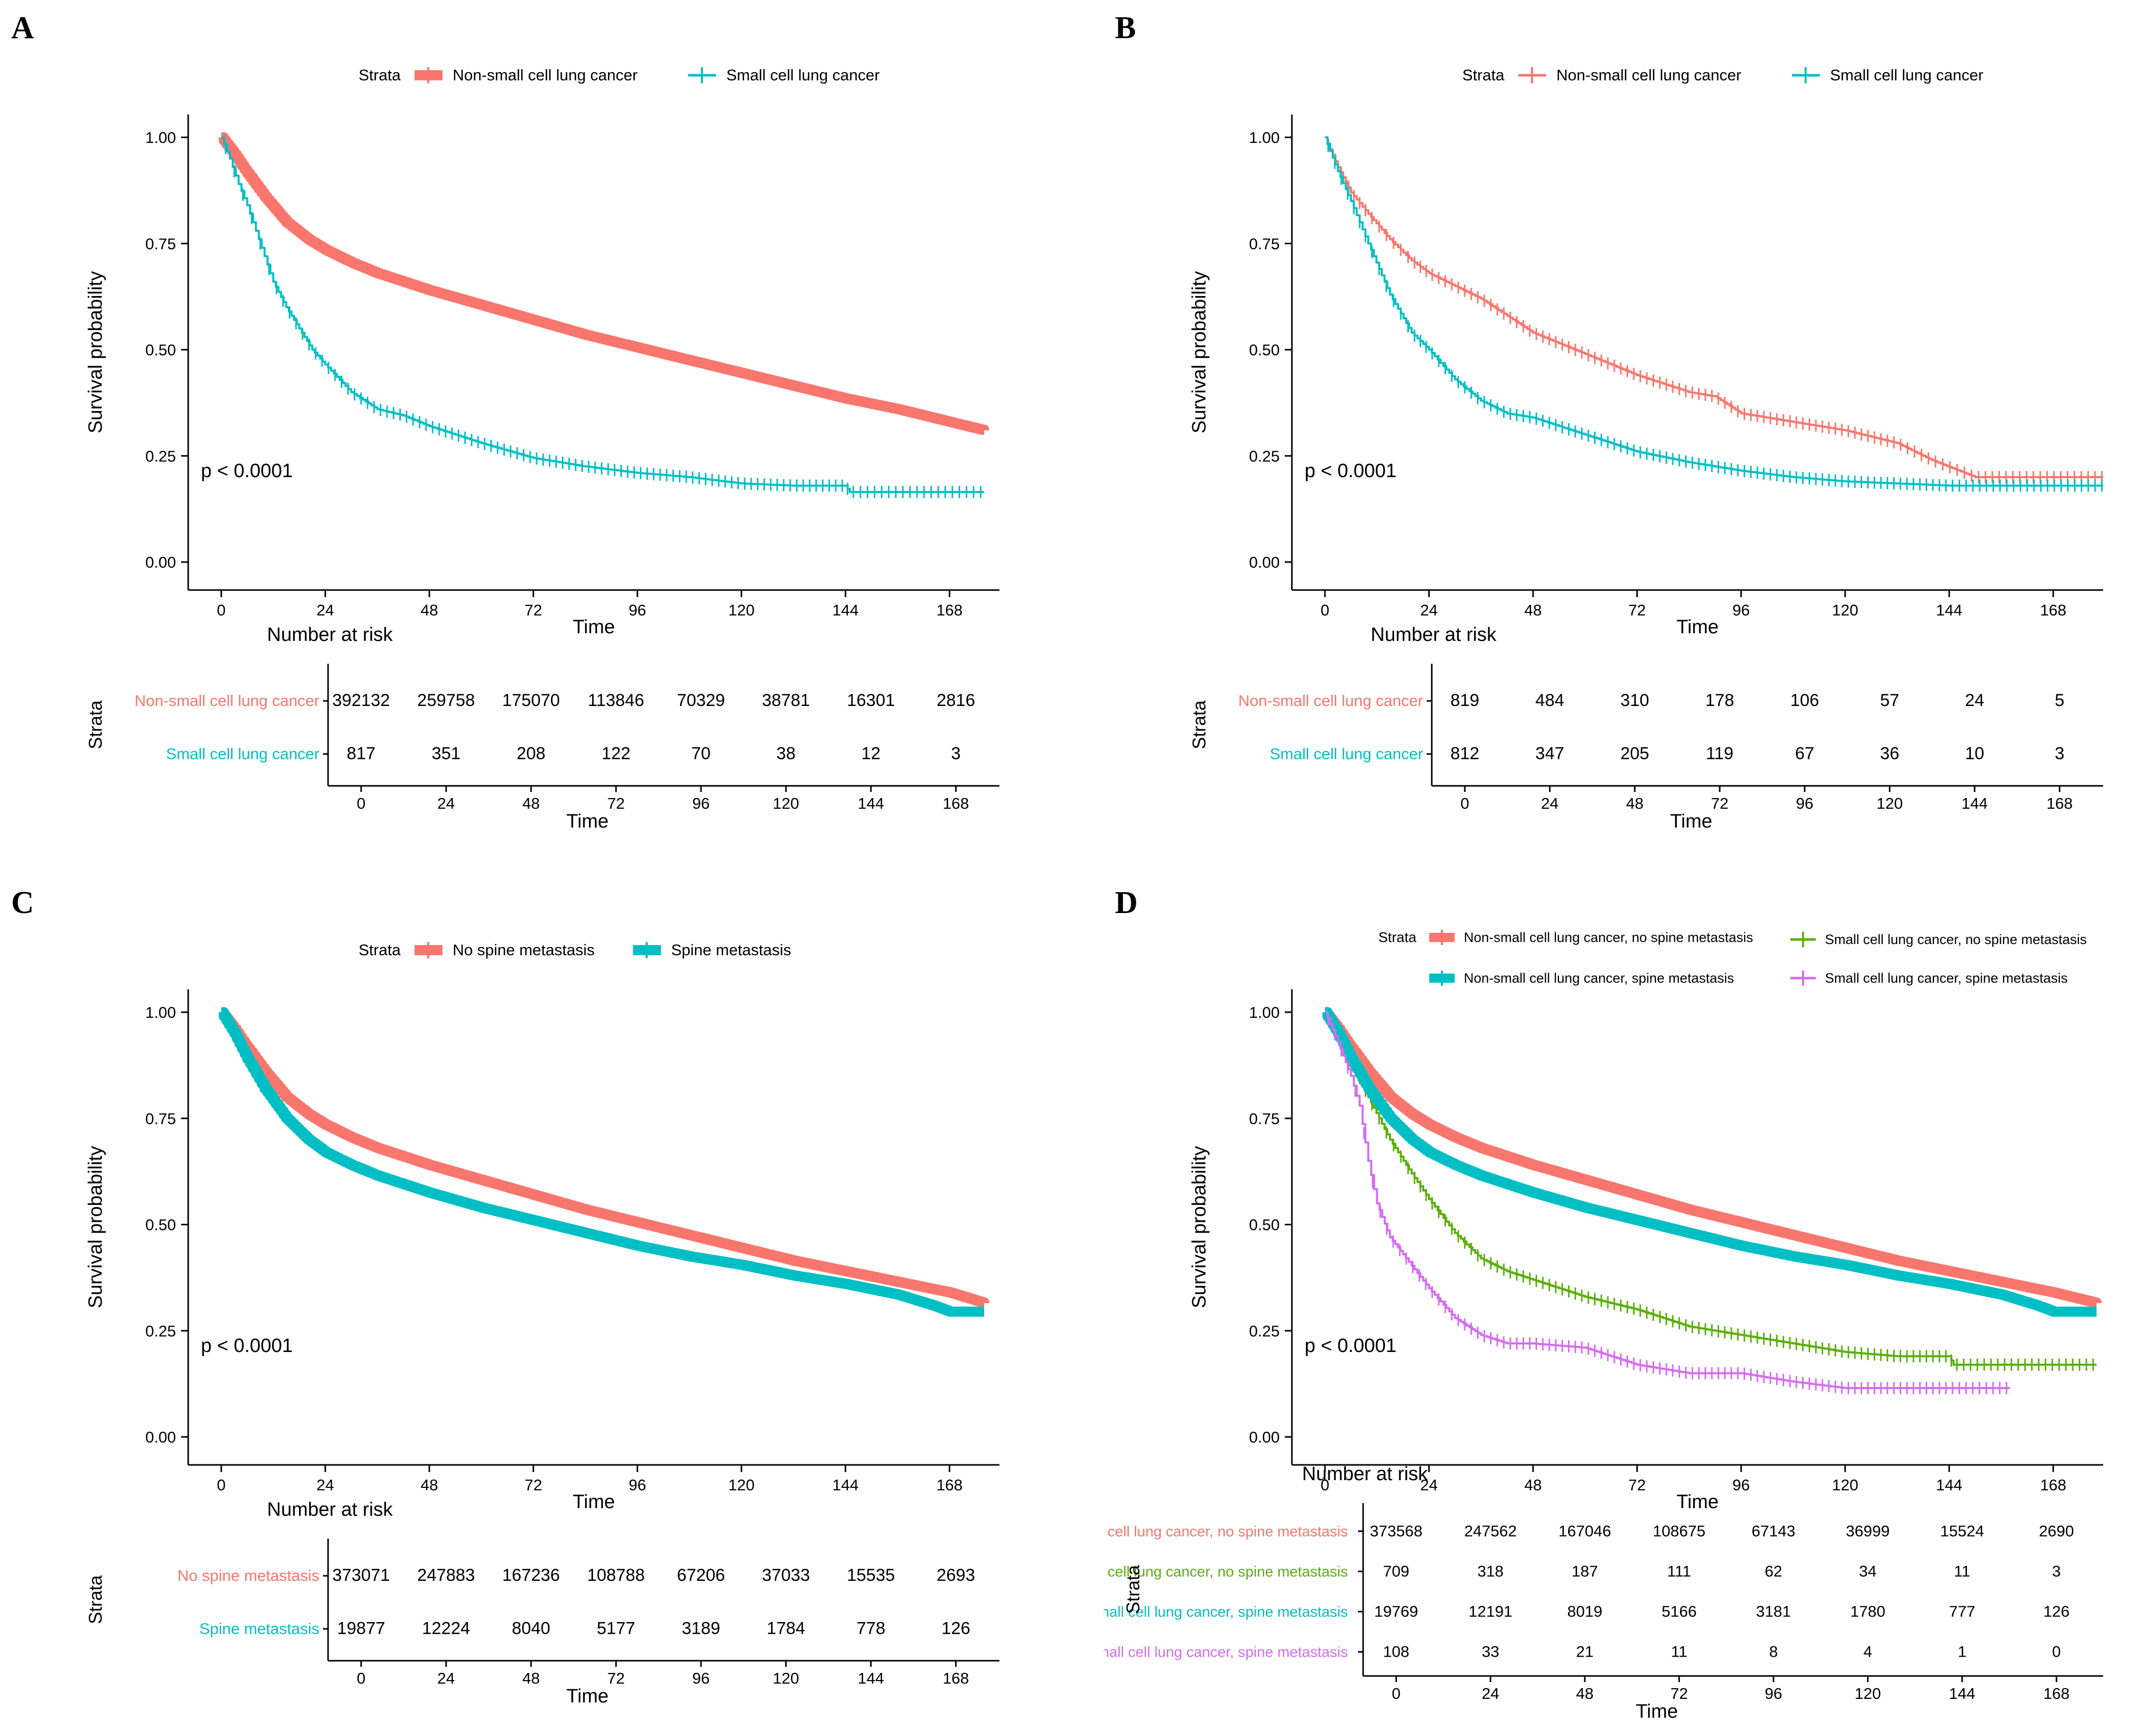 The width and height of the screenshot is (2153, 1736). I want to click on risk-value: 62, so click(1773, 1571).